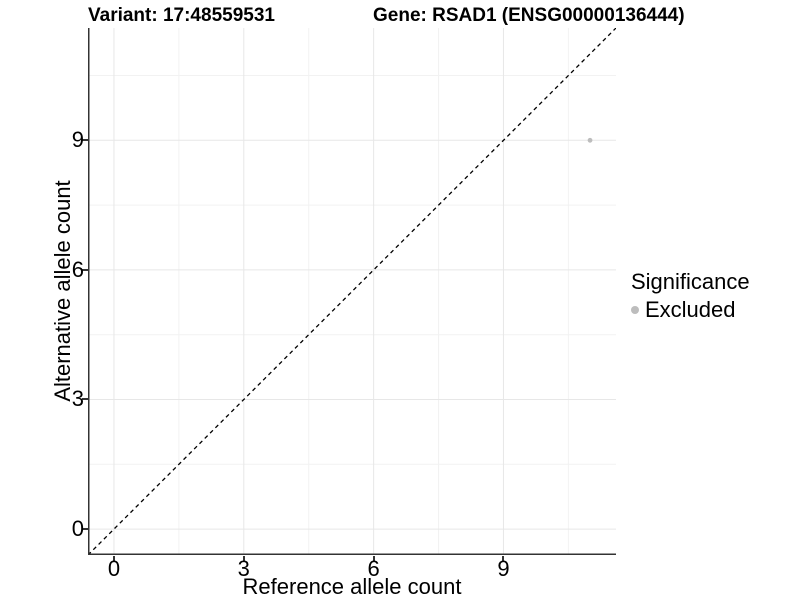 This screenshot has height=600, width=800. What do you see at coordinates (243, 568) in the screenshot?
I see `x-tick-label: 3` at bounding box center [243, 568].